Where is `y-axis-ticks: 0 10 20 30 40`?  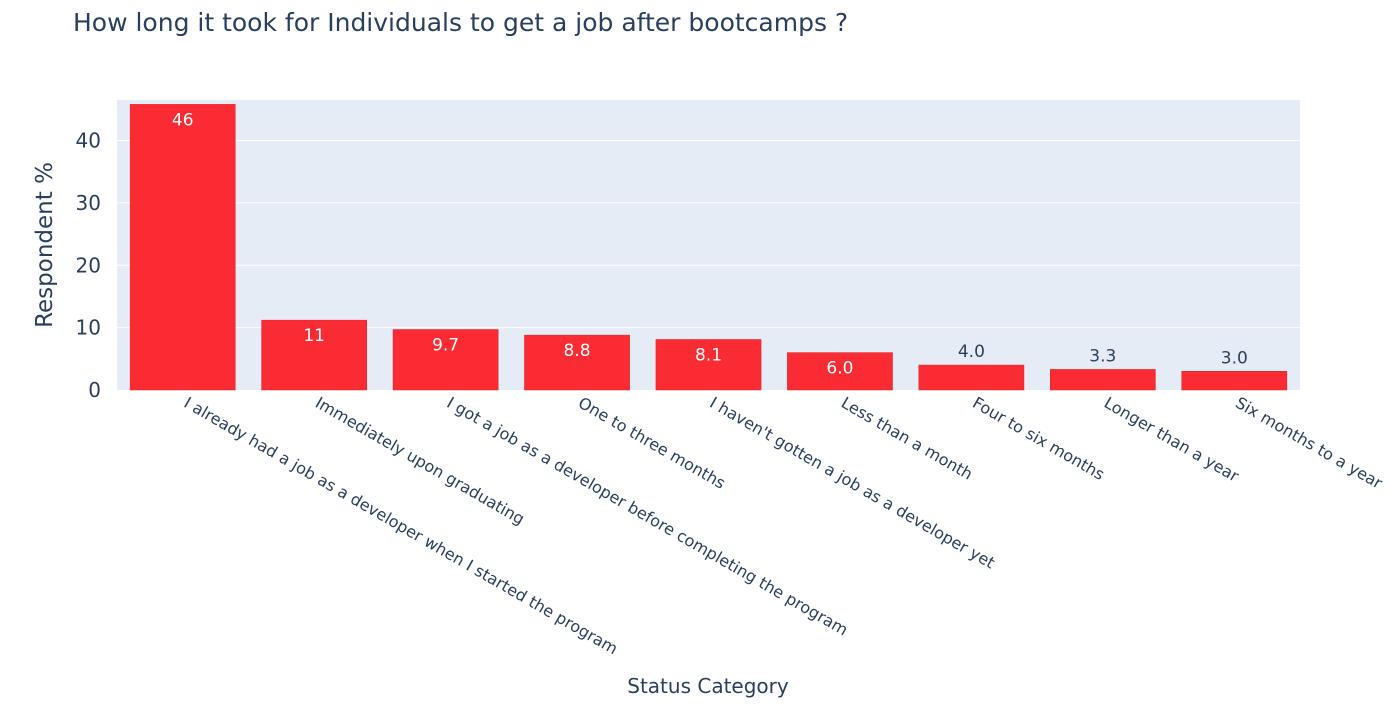 y-axis-ticks: 0 10 20 30 40 is located at coordinates (88, 265).